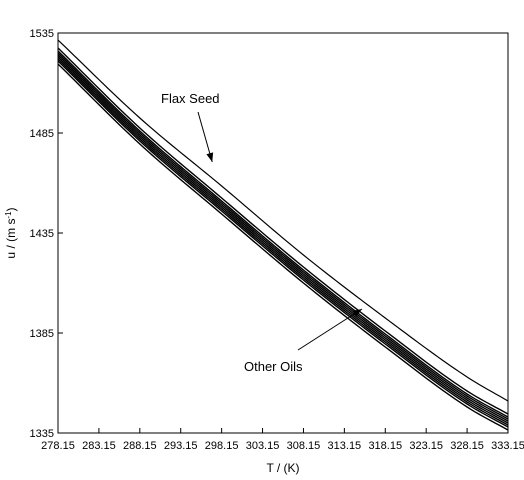 The width and height of the screenshot is (524, 480). What do you see at coordinates (8, 215) in the screenshot?
I see `y-axis-label-superscript: -1` at bounding box center [8, 215].